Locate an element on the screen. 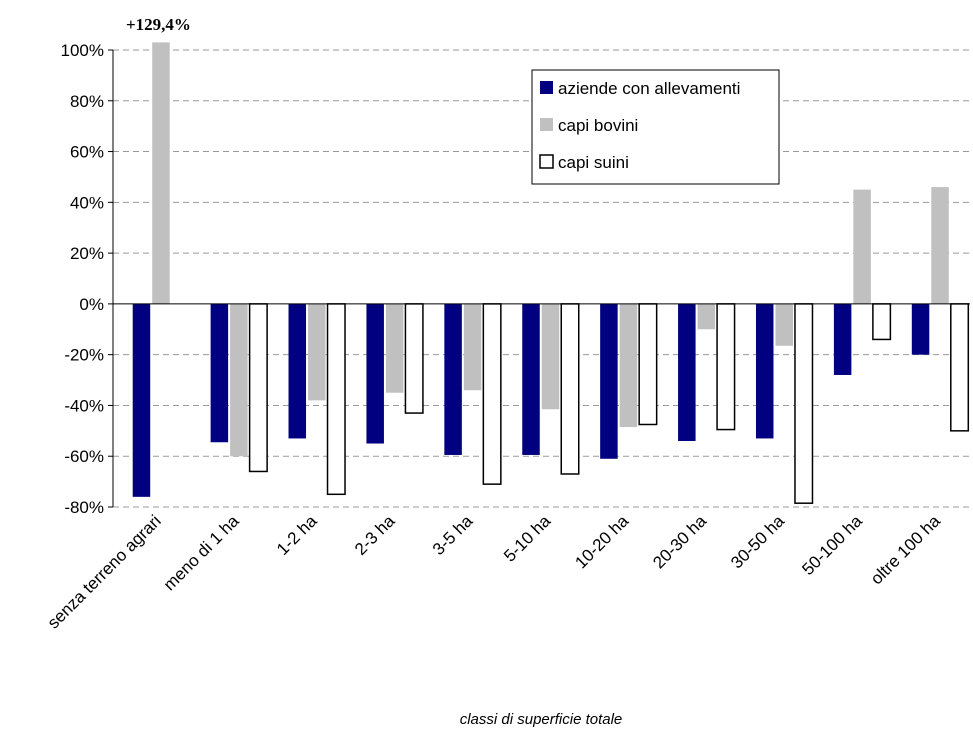 The height and width of the screenshot is (736, 973). y-tick-label: 0% is located at coordinates (91, 304).